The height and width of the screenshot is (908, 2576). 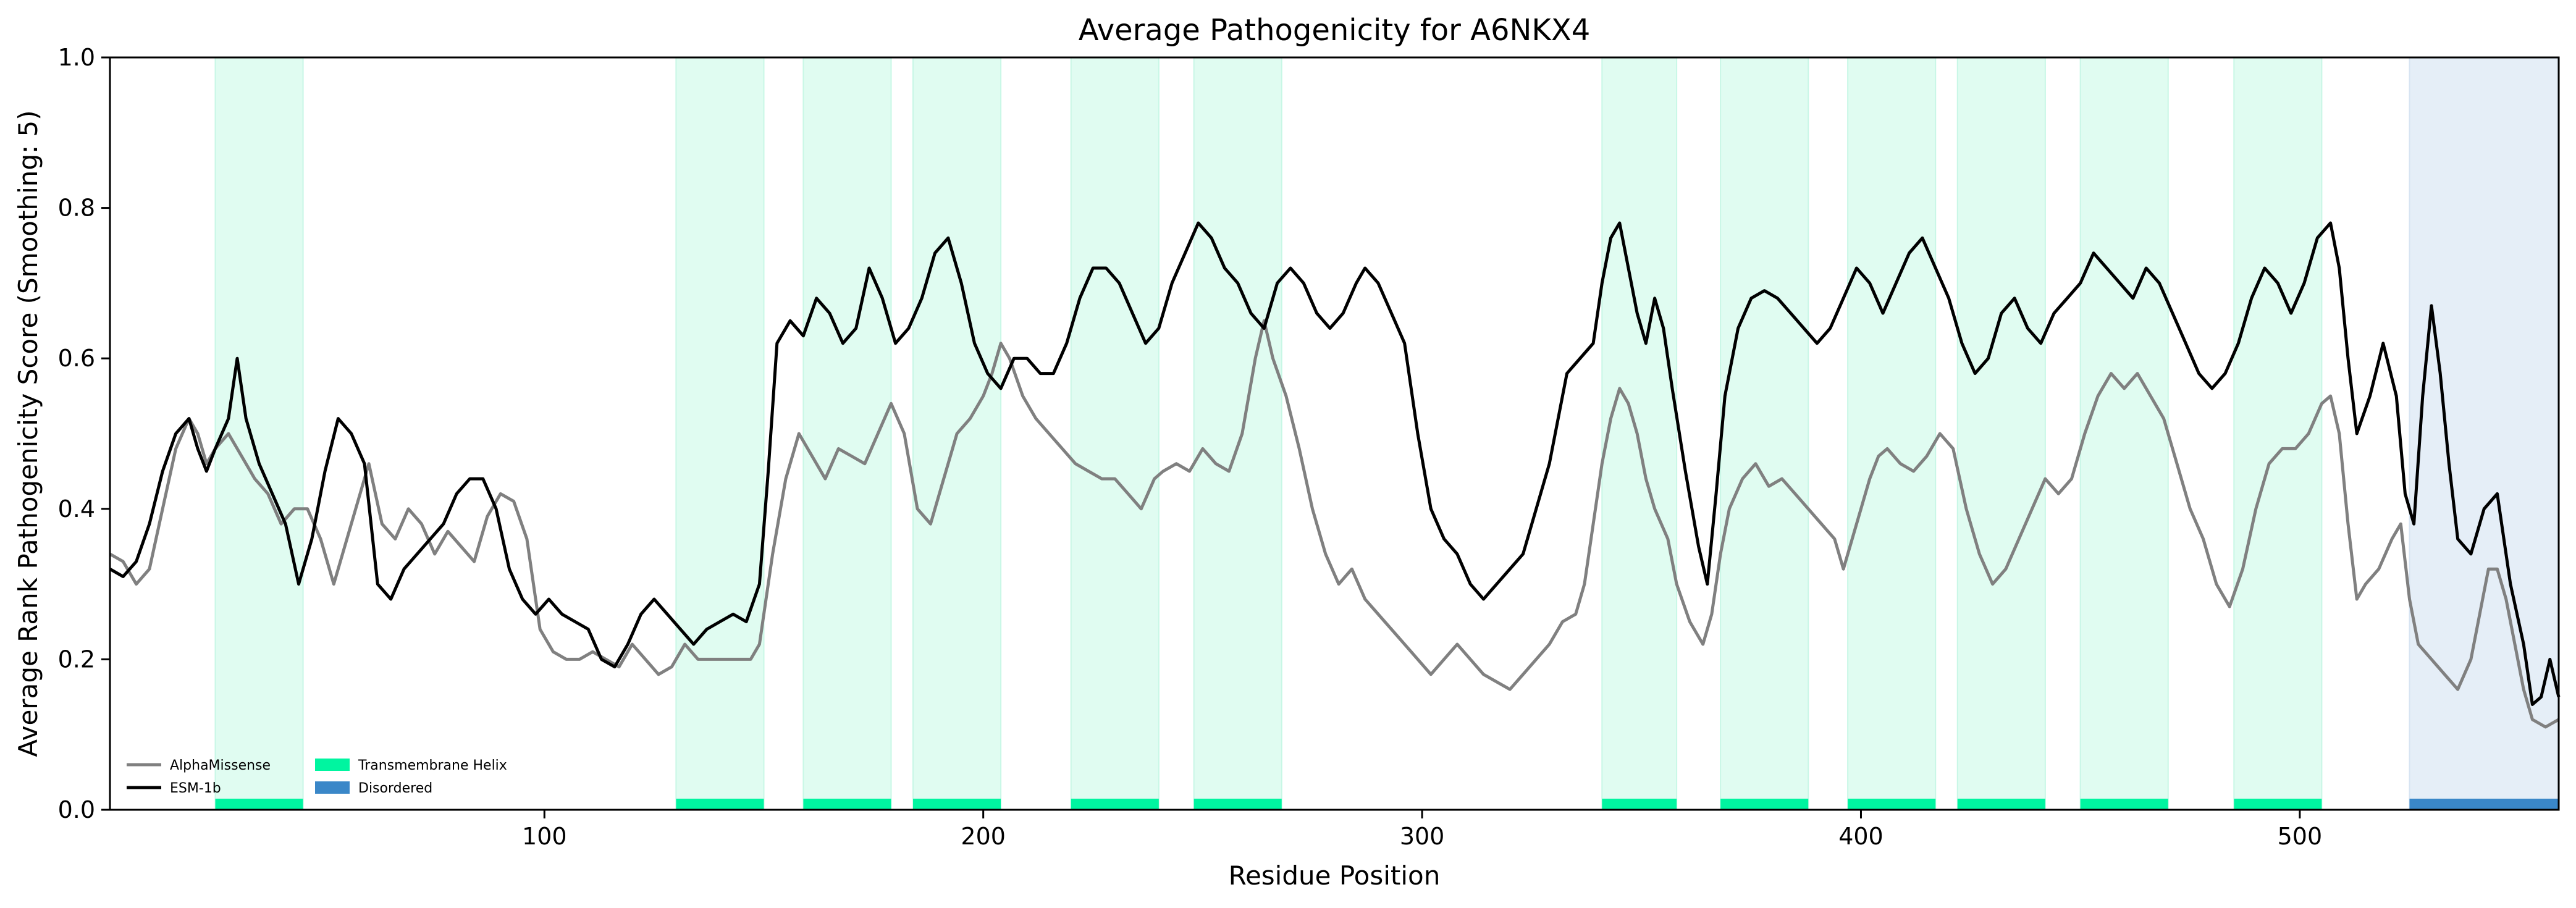 I want to click on y-tick-label: 0.6, so click(x=76, y=358).